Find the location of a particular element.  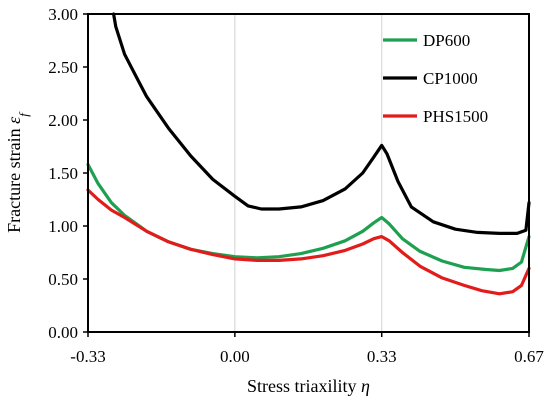

y-tick-label: 0.50 is located at coordinates (63, 279).